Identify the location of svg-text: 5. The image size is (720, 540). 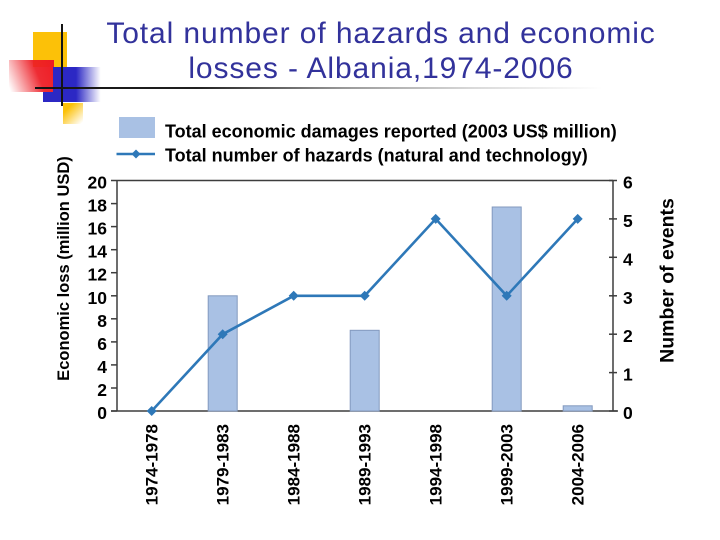
(628, 221).